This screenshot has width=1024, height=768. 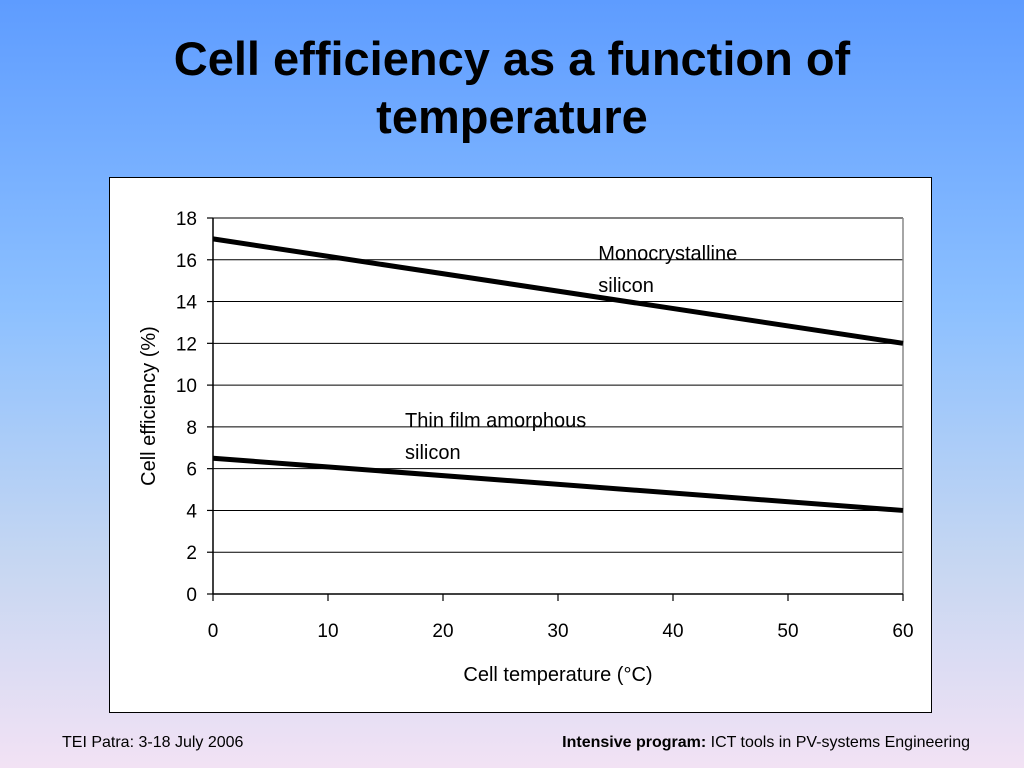 I want to click on x-tick-label-60: 60, so click(x=902, y=631).